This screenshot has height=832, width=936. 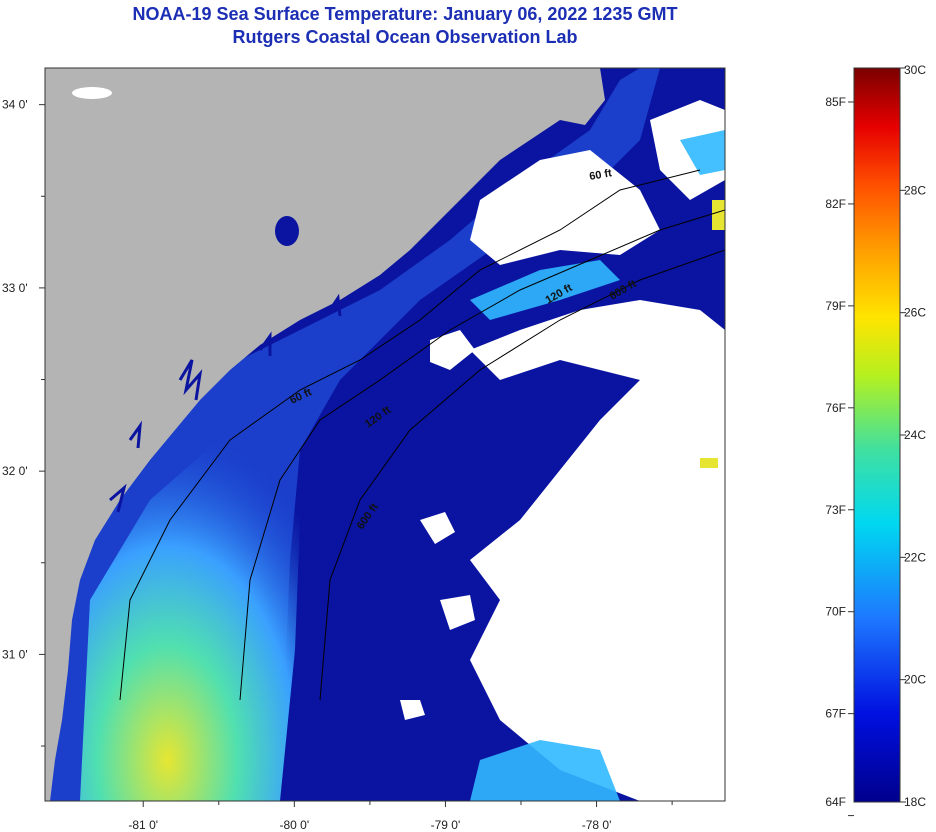 What do you see at coordinates (405, 37) in the screenshot?
I see `map-subtitle: Rutgers Coastal Ocean Observation Lab` at bounding box center [405, 37].